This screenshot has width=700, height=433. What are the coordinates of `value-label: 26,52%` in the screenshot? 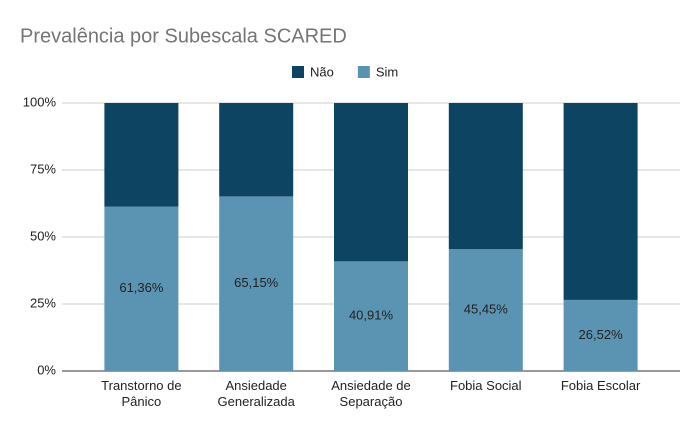 It's located at (601, 334).